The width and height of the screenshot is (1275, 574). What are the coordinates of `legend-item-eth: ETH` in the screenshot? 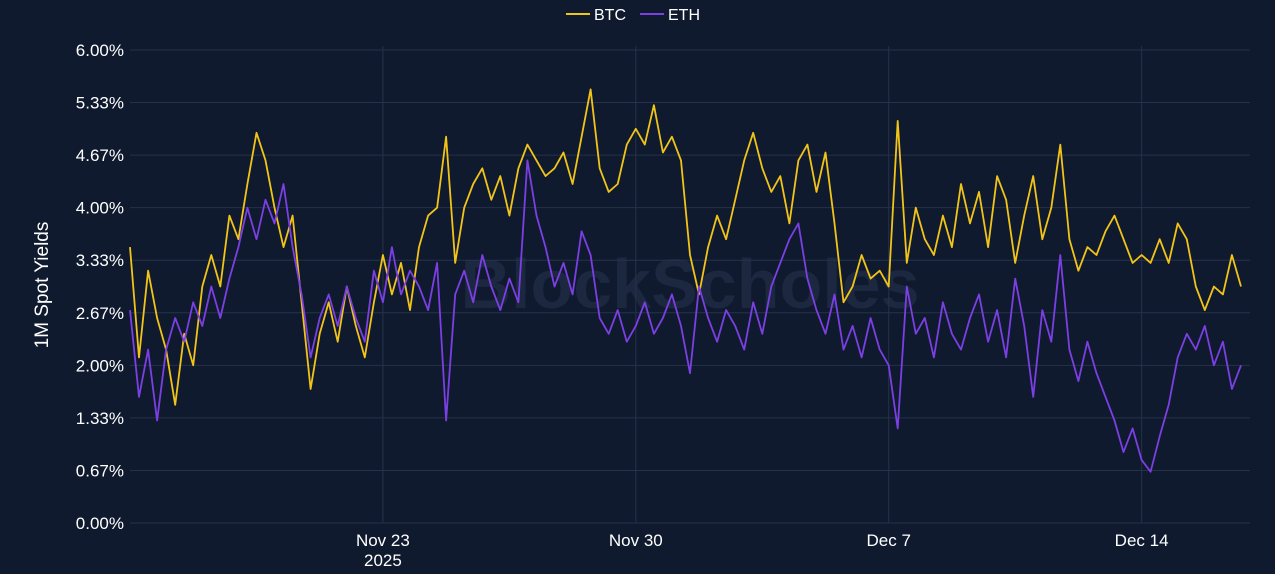 It's located at (670, 15).